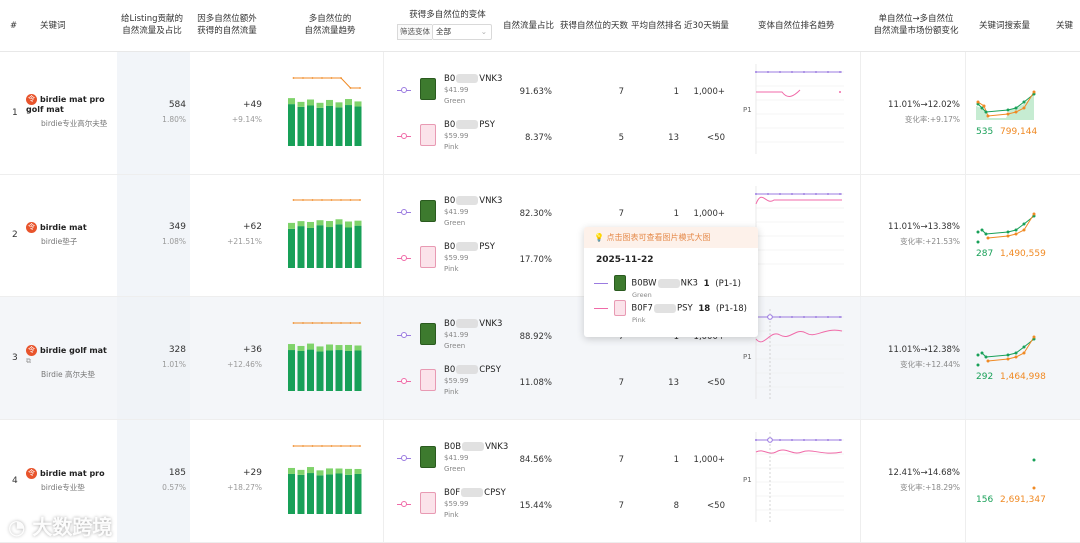 Image resolution: width=1080 pixels, height=543 pixels. What do you see at coordinates (1023, 254) in the screenshot?
I see `search-volume-right: 1,490,559` at bounding box center [1023, 254].